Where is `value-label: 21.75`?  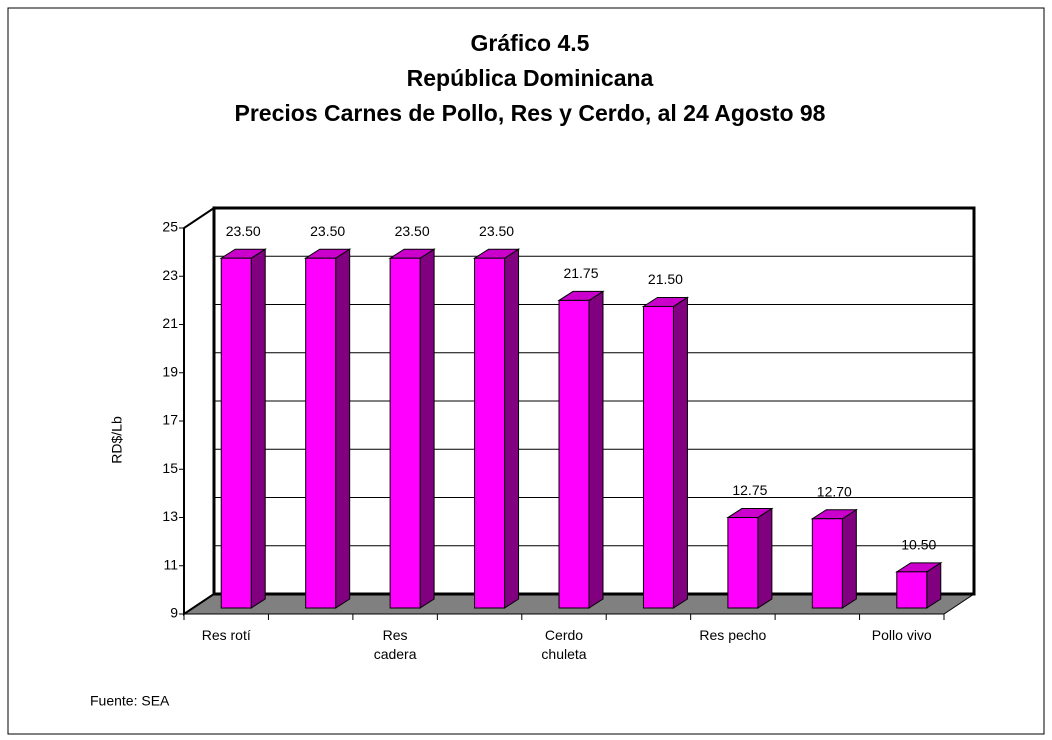 value-label: 21.75 is located at coordinates (580, 273).